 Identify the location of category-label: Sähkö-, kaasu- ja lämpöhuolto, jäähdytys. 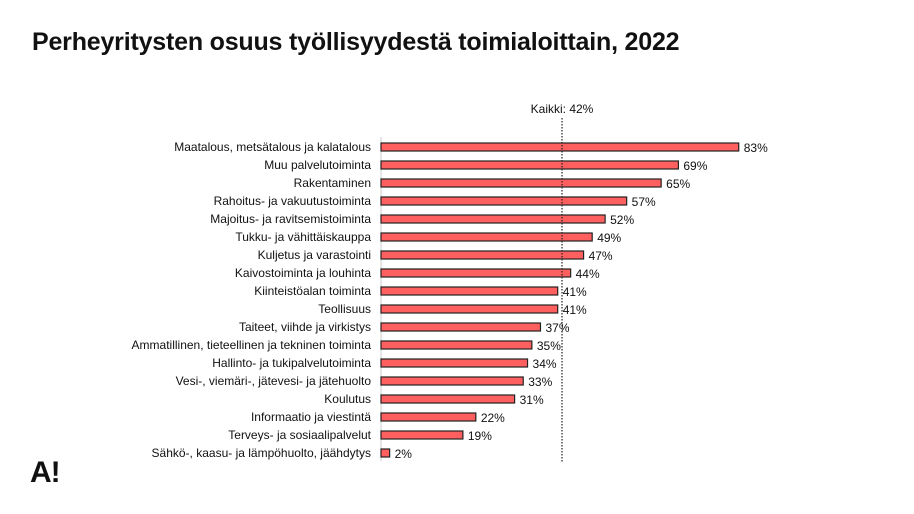
(261, 453).